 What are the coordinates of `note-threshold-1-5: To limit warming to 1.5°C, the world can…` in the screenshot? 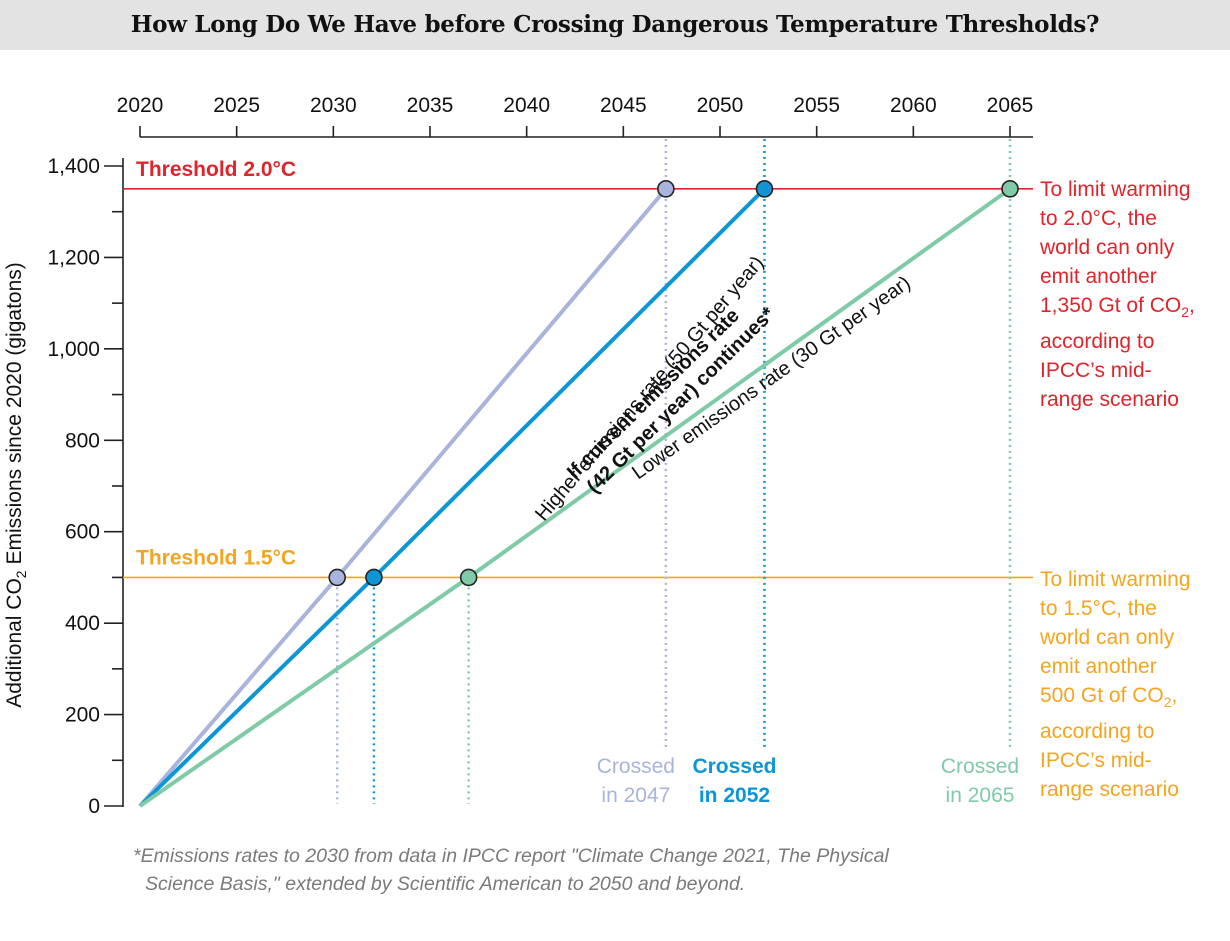 It's located at (1115, 684).